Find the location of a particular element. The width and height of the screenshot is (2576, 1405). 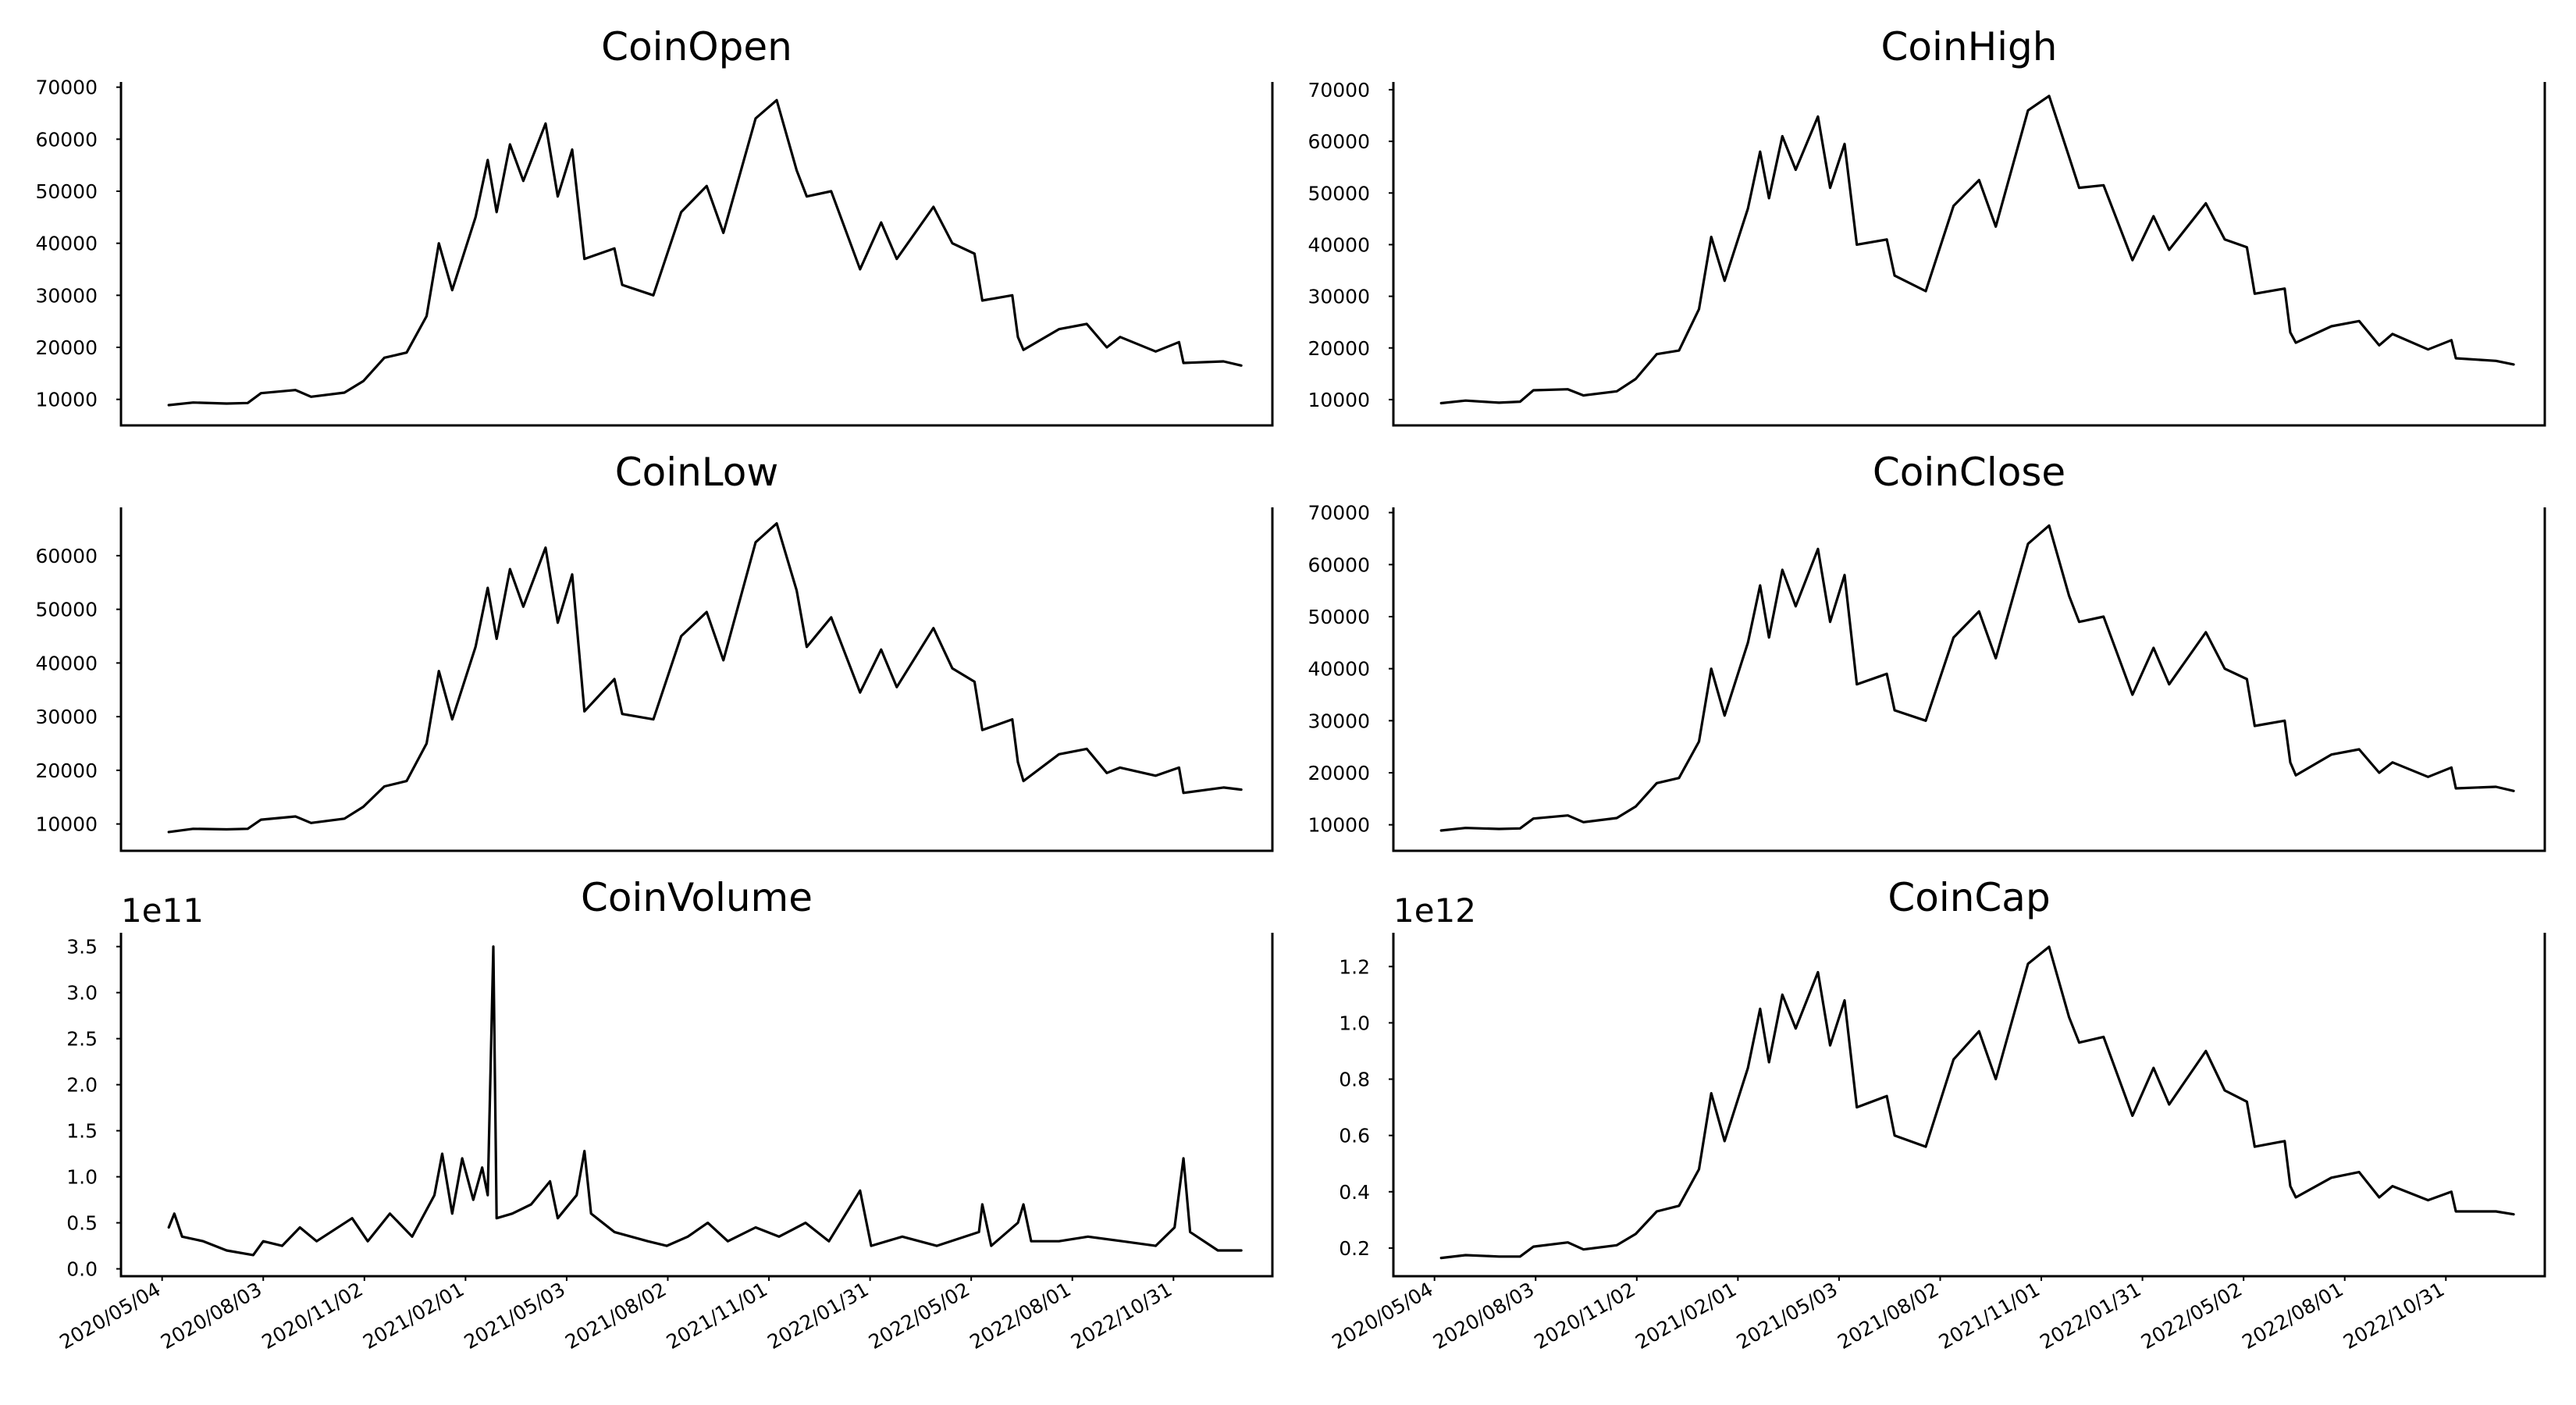

coincap-series-line is located at coordinates (1977, 1102).